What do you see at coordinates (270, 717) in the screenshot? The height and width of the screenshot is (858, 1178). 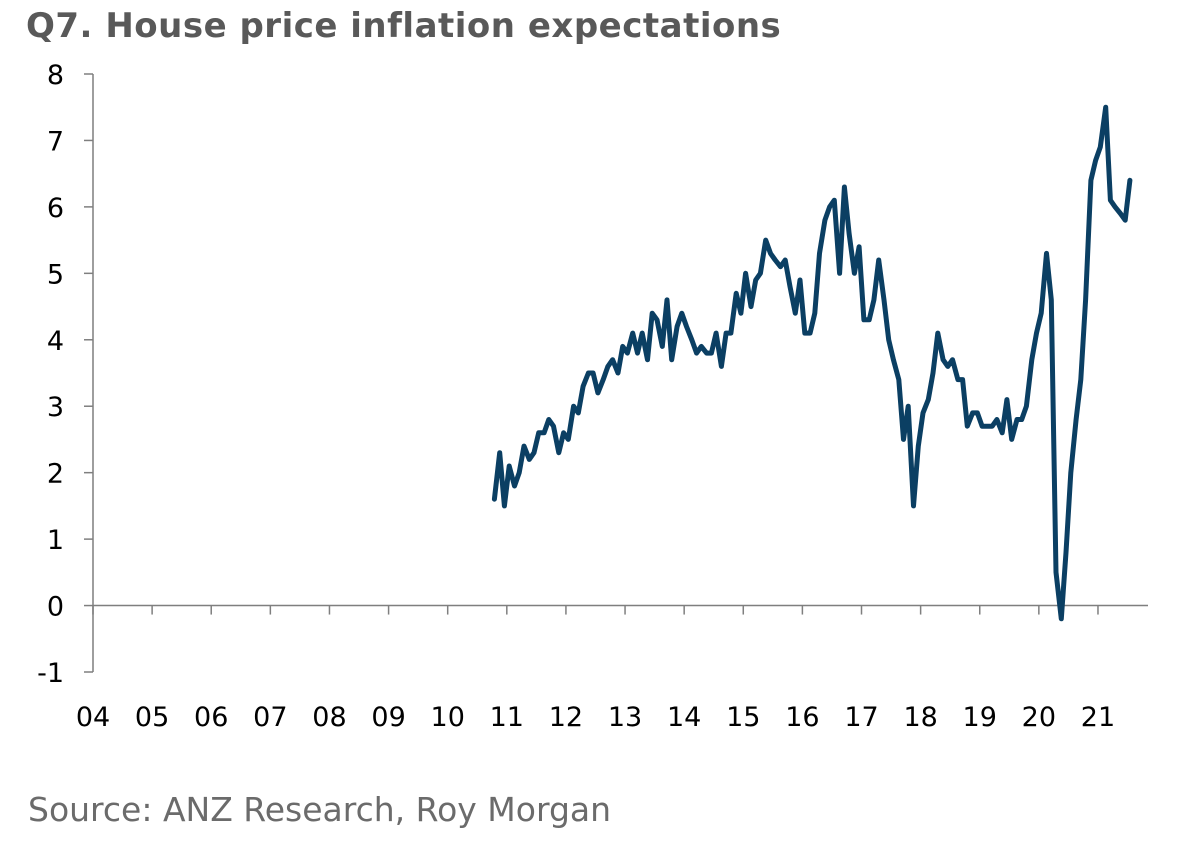 I see `x-tick-label: 07` at bounding box center [270, 717].